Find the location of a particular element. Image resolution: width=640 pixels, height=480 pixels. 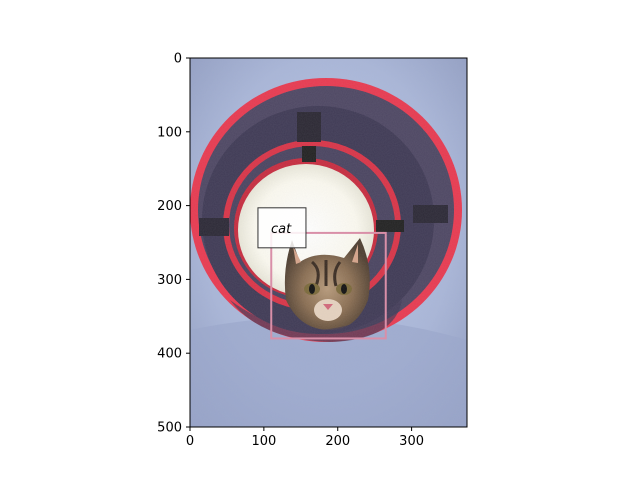

x-tick-label: 100 is located at coordinates (263, 441).